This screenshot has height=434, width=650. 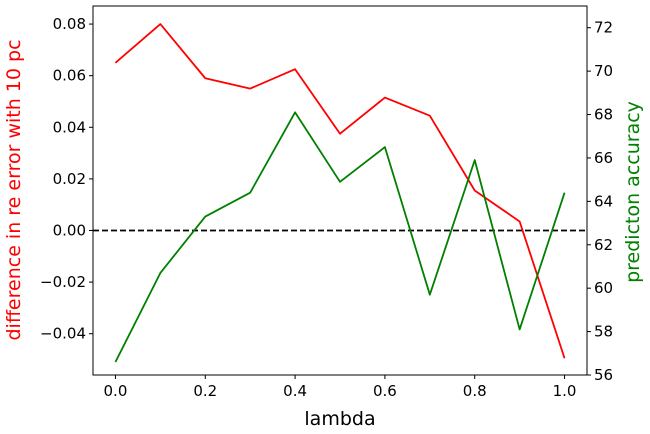 What do you see at coordinates (69, 24) in the screenshot?
I see `left-y-tick-label: 0.08` at bounding box center [69, 24].